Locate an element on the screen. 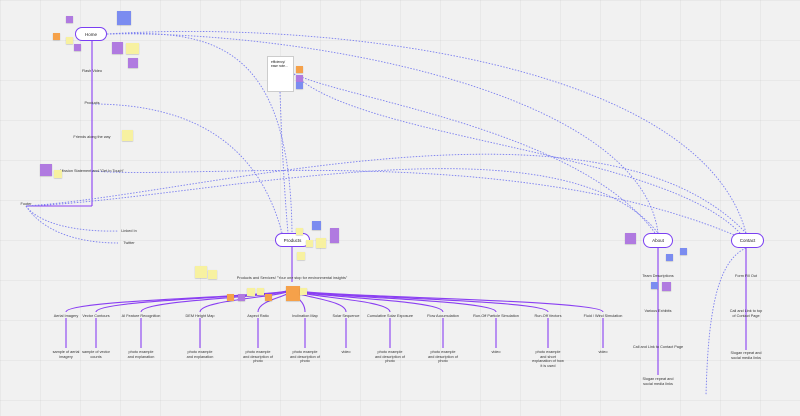 This screenshot has width=800, height=416. product-item-name: Aerial Imagery is located at coordinates (66, 316).